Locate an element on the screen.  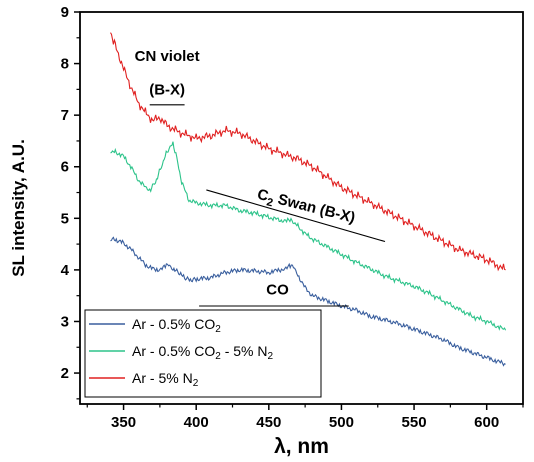
legend-label-1: Ar - 0.5% CO2 is located at coordinates (176, 325).